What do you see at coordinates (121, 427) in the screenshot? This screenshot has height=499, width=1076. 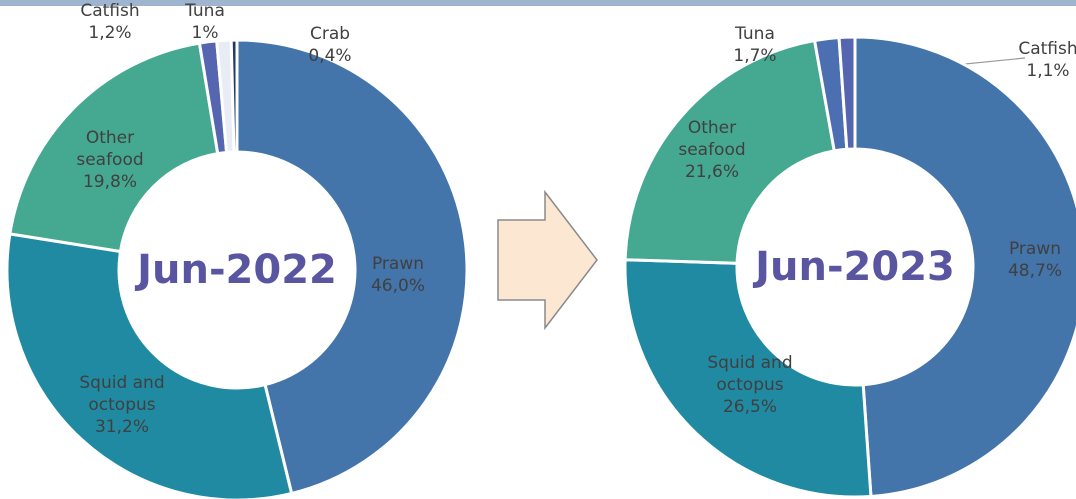 I see `value-label: 31,2%` at bounding box center [121, 427].